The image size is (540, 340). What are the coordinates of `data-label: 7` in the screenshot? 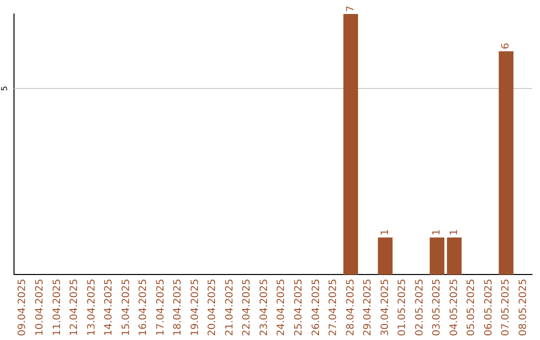 It's located at (350, 9).